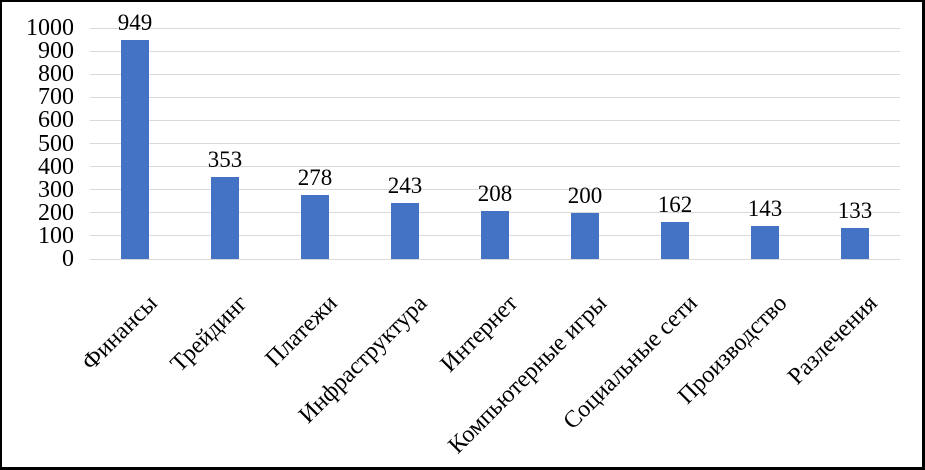 Image resolution: width=925 pixels, height=470 pixels. Describe the element at coordinates (315, 177) in the screenshot. I see `bar-value-label: 278` at that location.